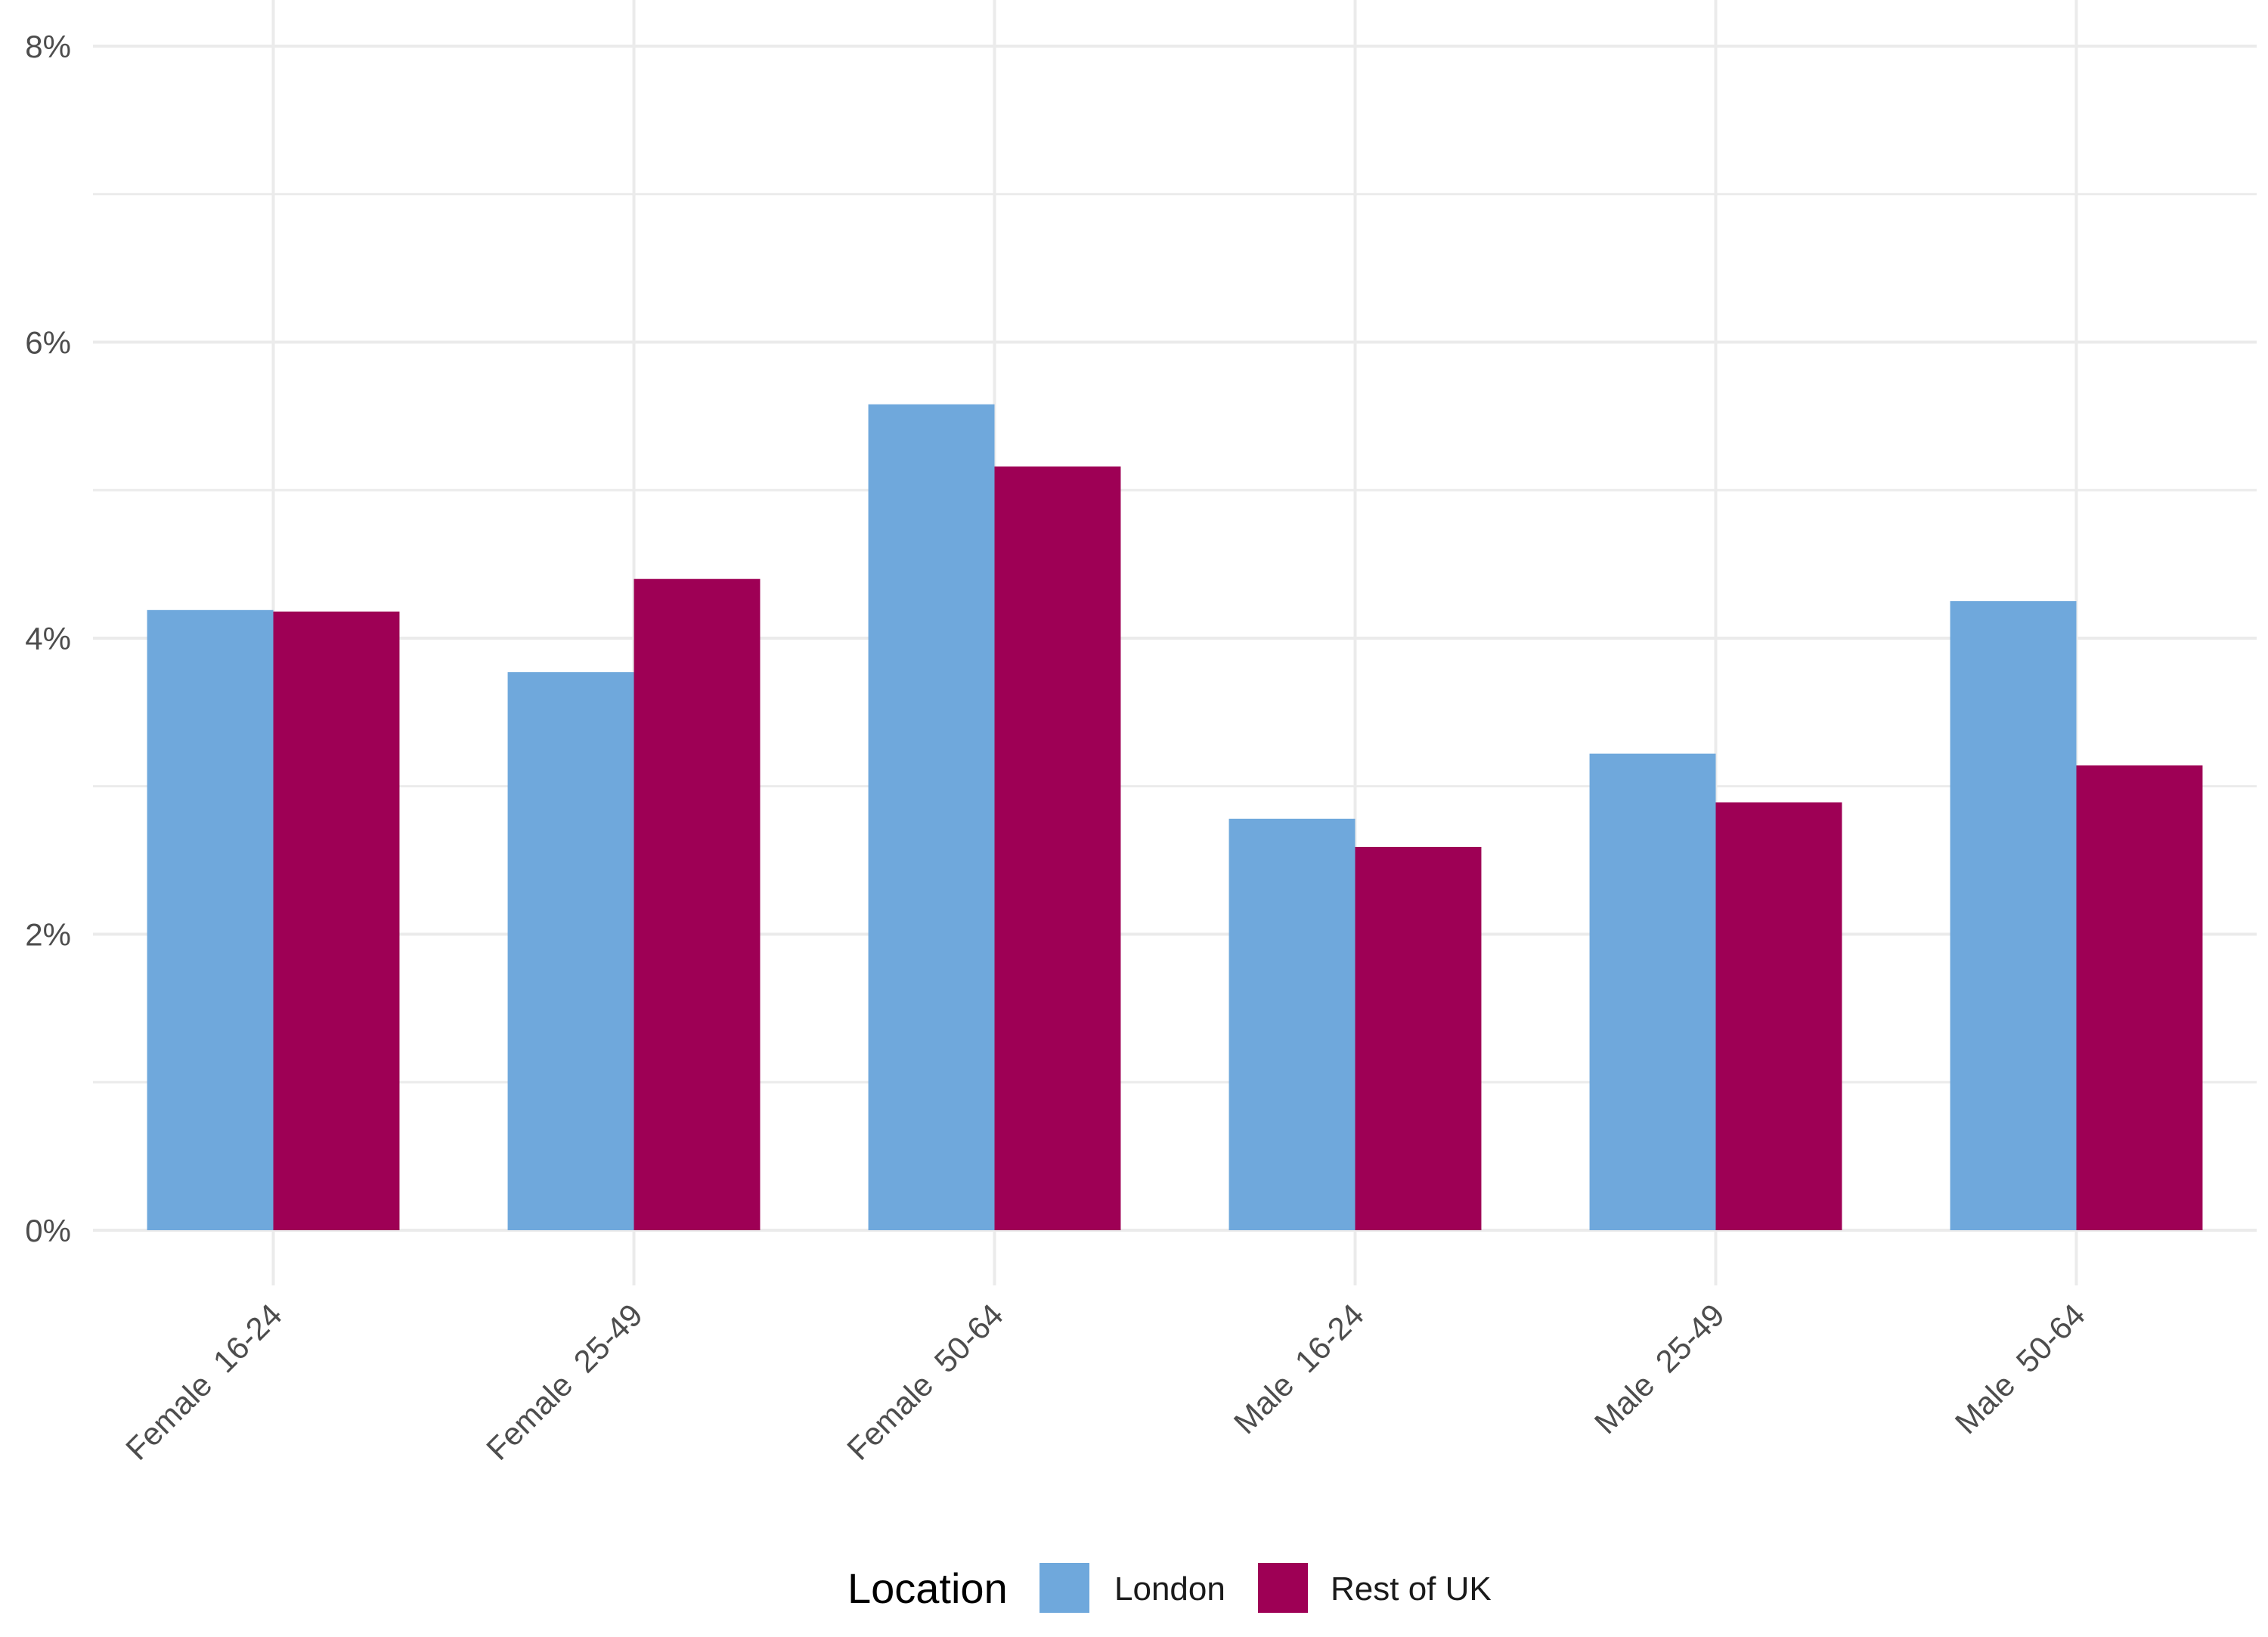  I want to click on x-tick-label: Male 25-49, so click(1660, 1368).